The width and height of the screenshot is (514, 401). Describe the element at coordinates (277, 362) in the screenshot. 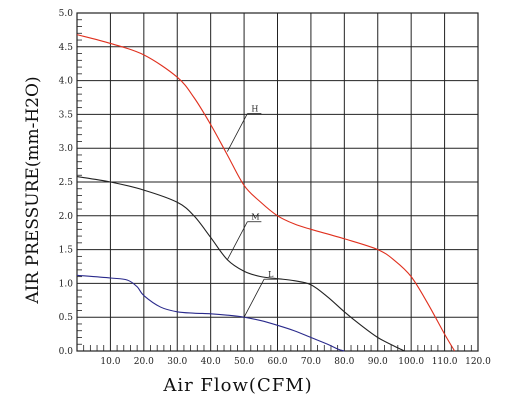

I see `x-tick-label: 60.0` at that location.